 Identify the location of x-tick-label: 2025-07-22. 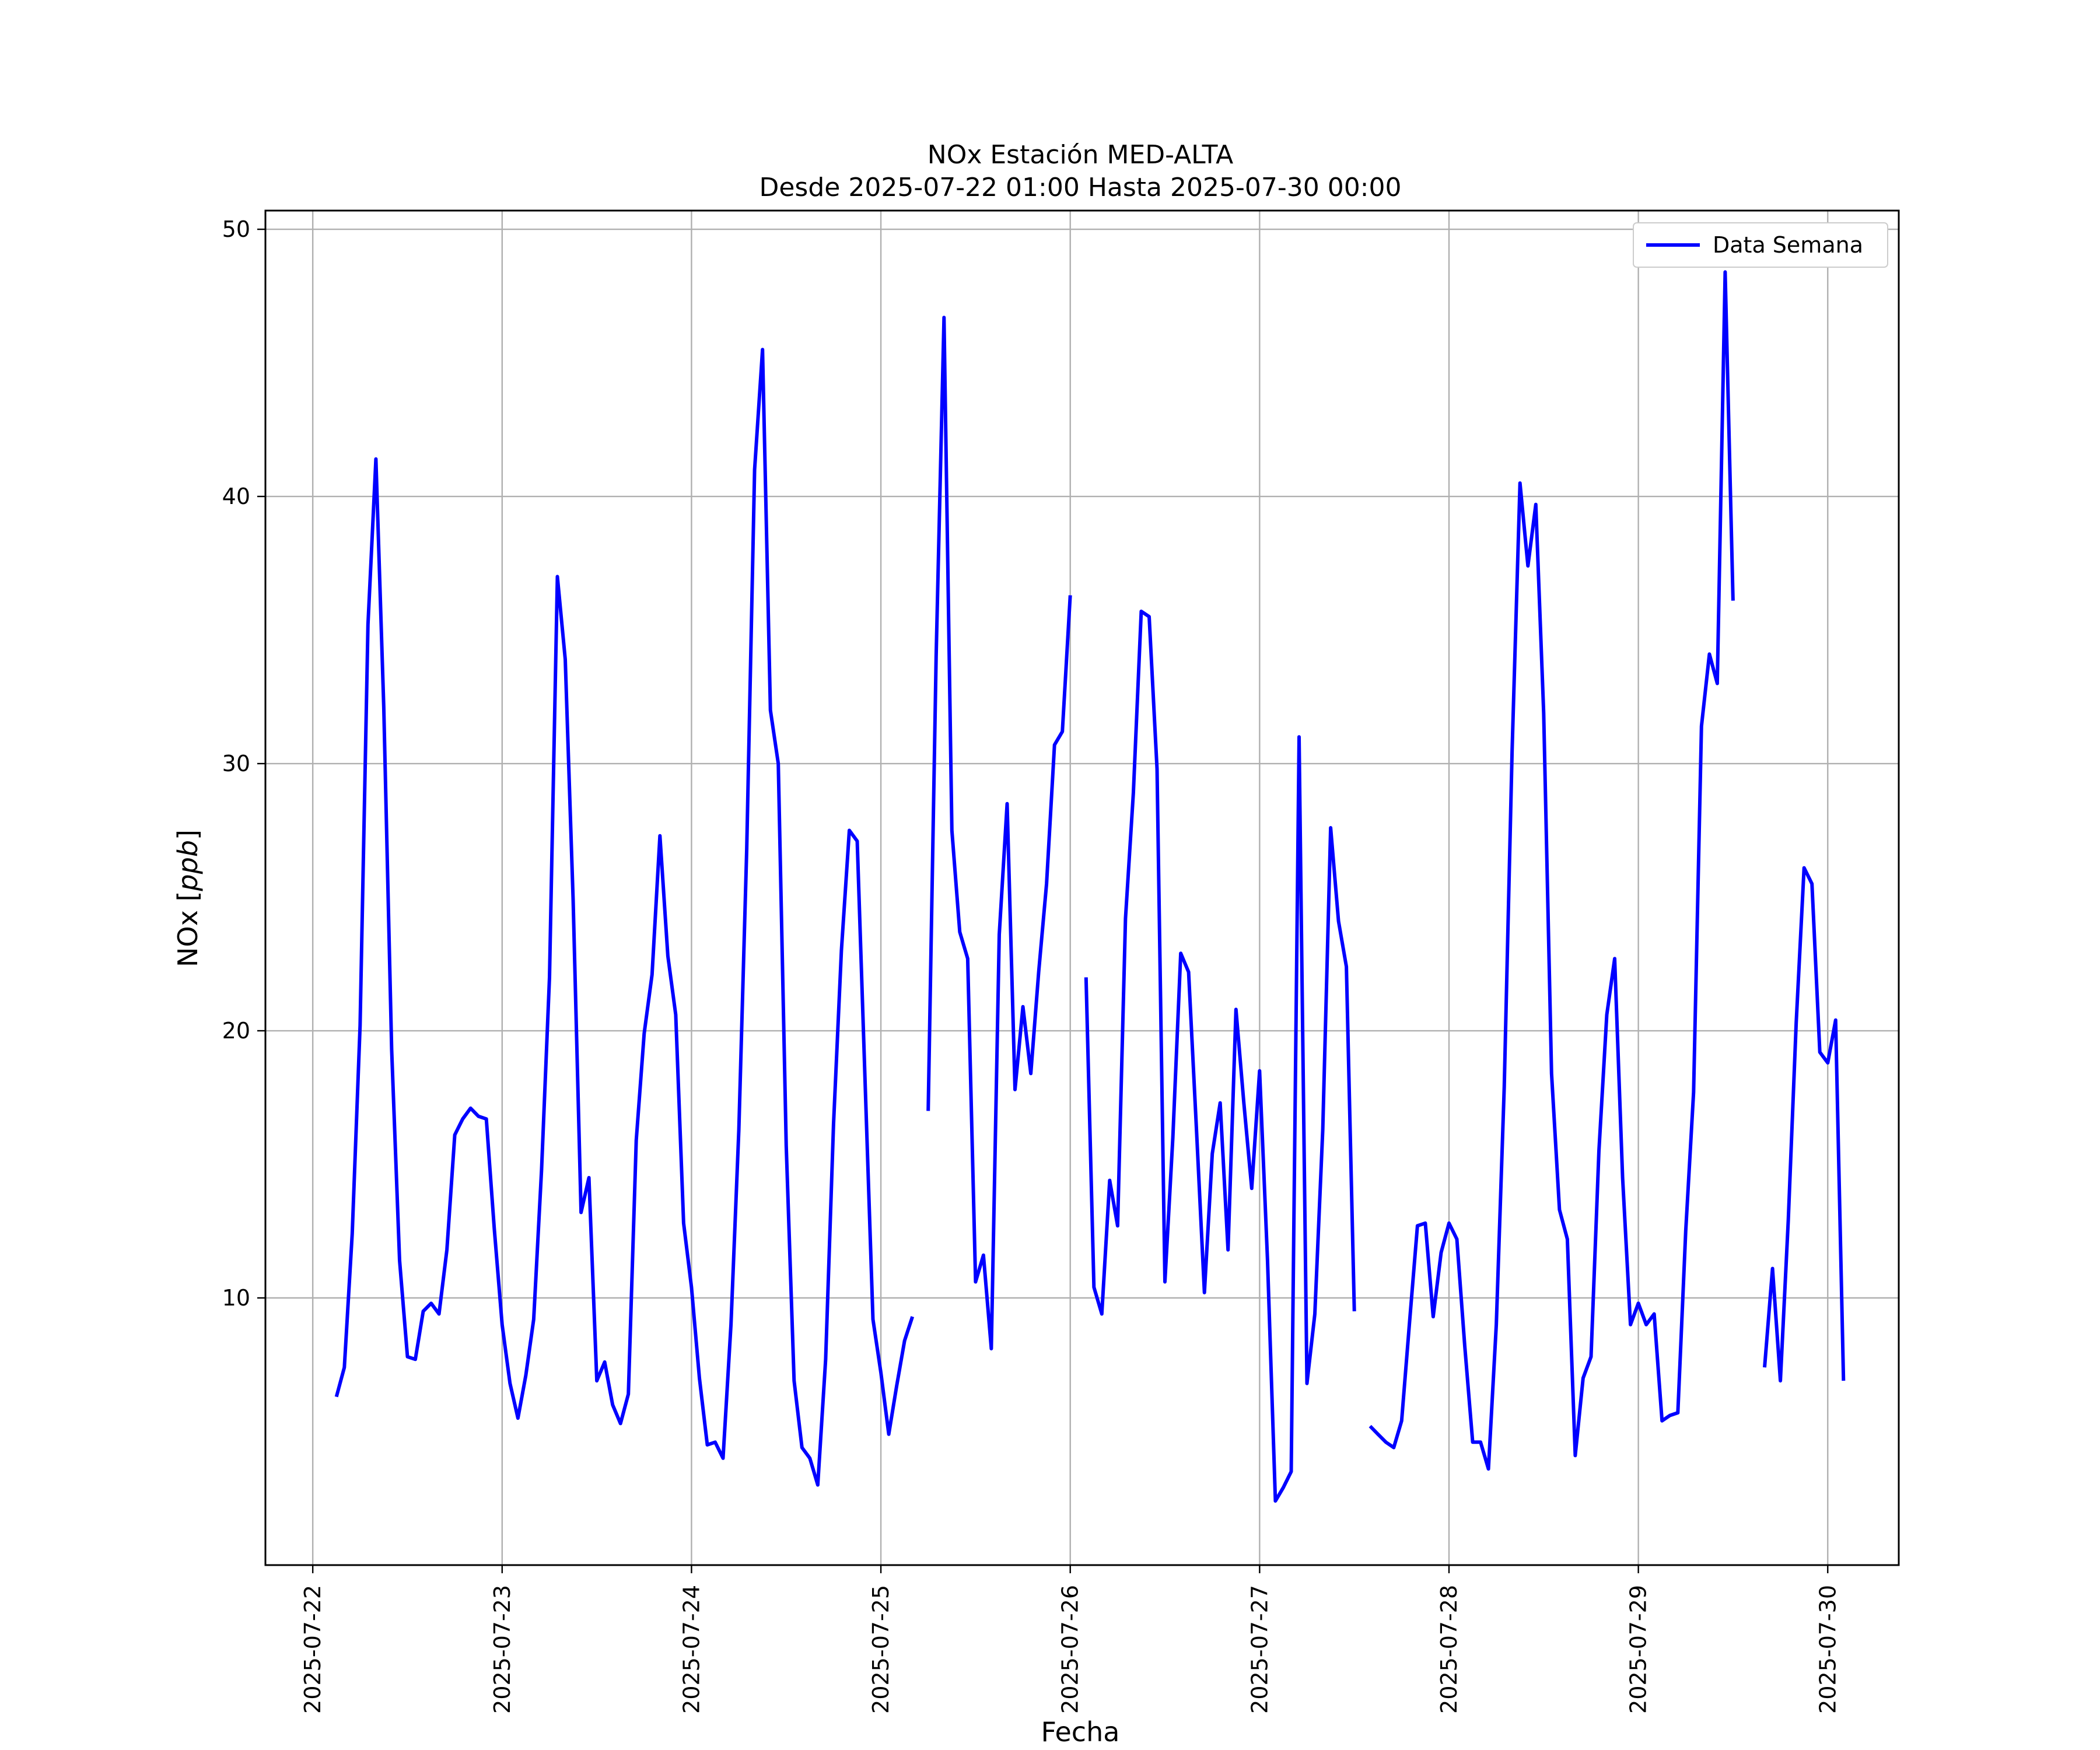
(313, 1650).